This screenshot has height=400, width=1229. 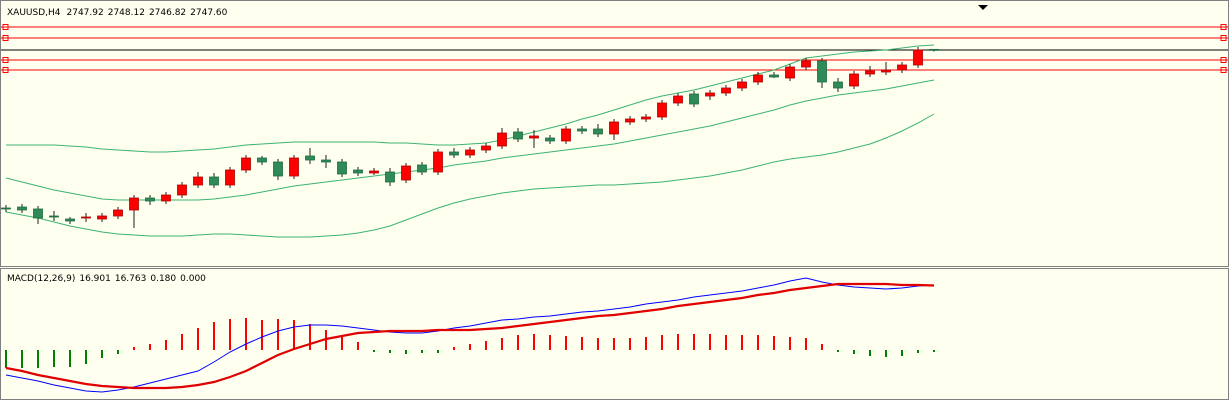 I want to click on macd-main-readout: 16.901, so click(x=95, y=279).